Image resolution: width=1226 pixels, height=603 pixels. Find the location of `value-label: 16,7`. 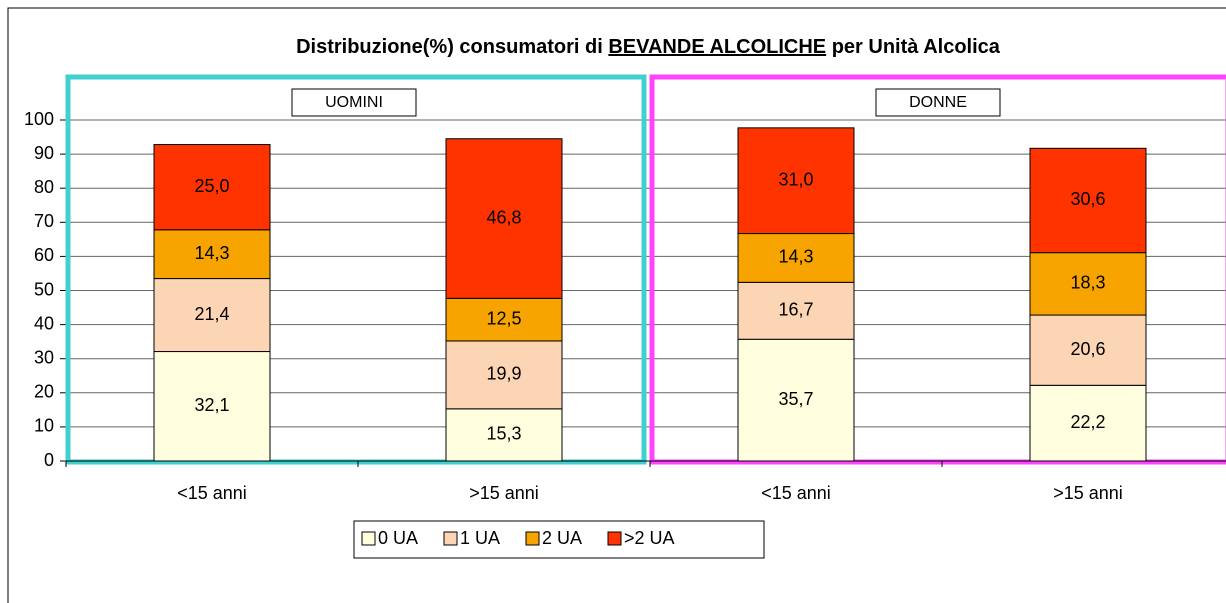

value-label: 16,7 is located at coordinates (795, 310).